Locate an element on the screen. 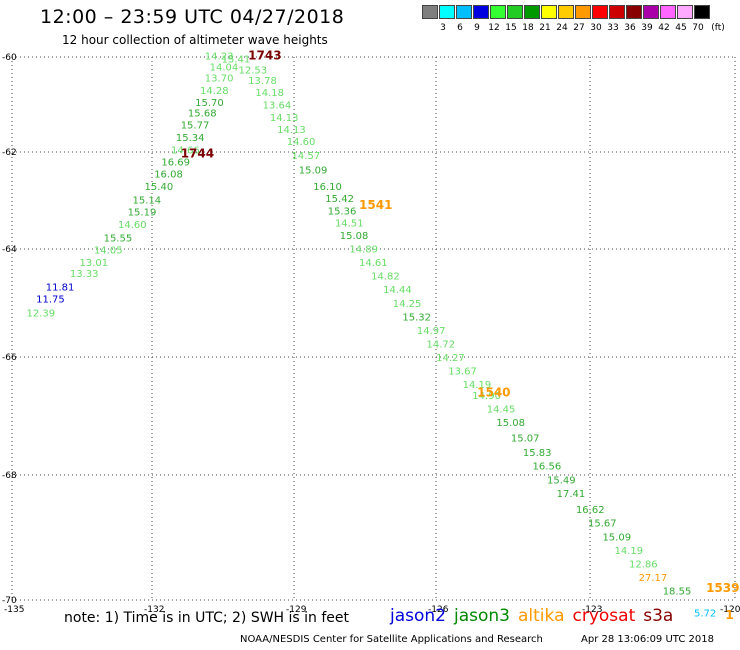 The width and height of the screenshot is (740, 650). wave-height-point: 15.14 is located at coordinates (147, 201).